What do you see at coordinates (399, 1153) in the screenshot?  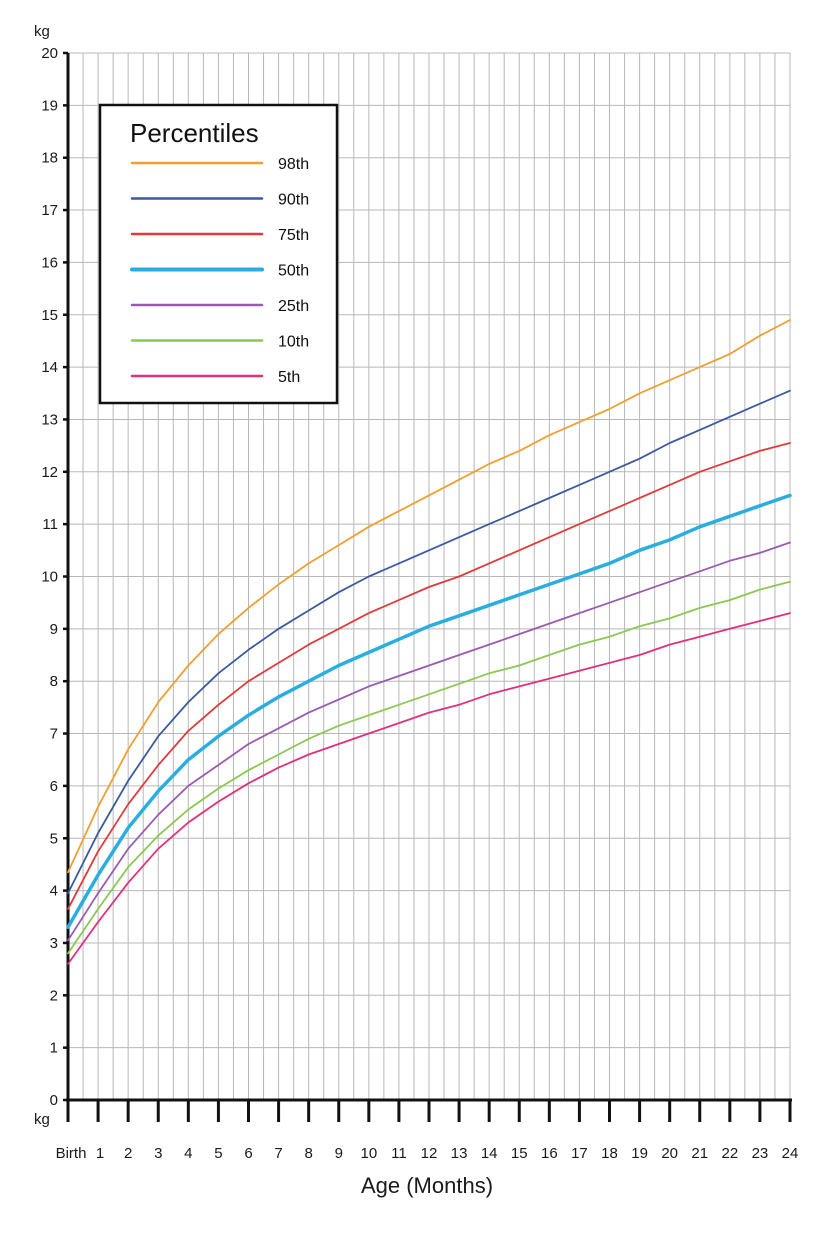 I see `x-tick-label: 11` at bounding box center [399, 1153].